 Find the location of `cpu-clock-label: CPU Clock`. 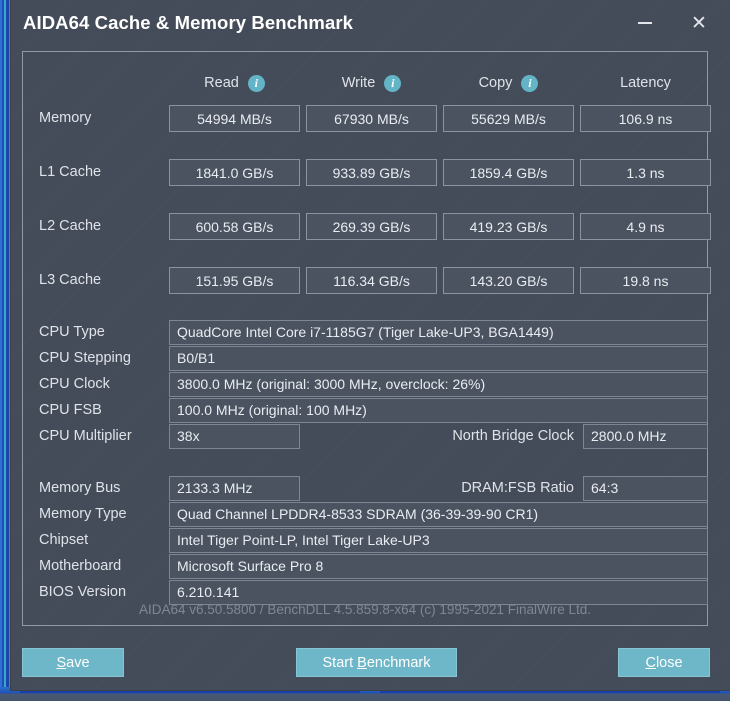

cpu-clock-label: CPU Clock is located at coordinates (74, 384).